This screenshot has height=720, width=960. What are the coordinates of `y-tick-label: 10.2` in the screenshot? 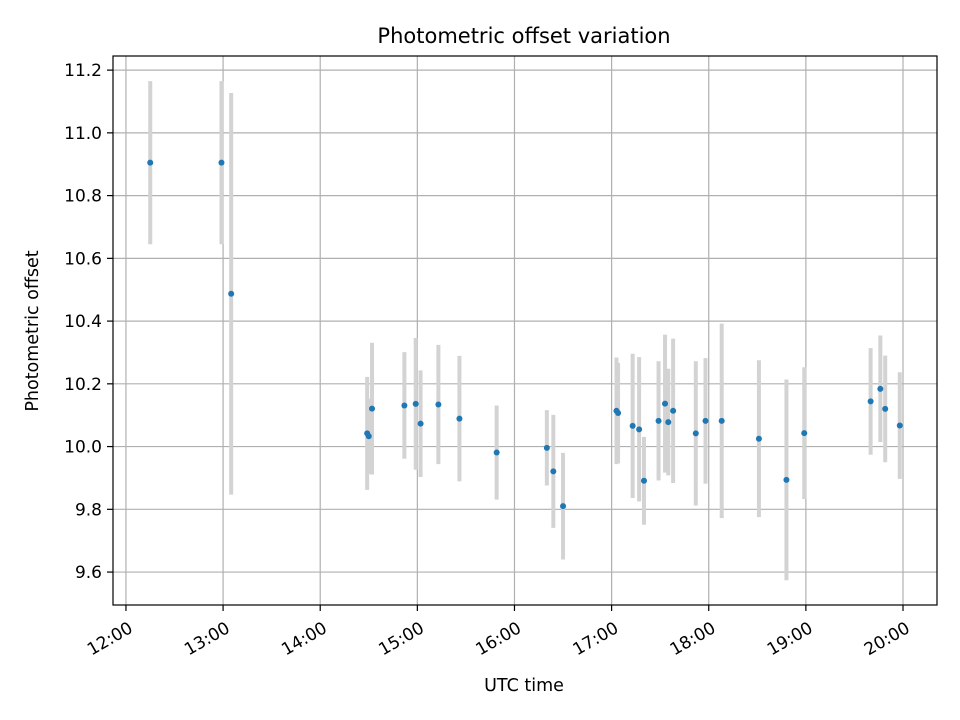 It's located at (83, 385).